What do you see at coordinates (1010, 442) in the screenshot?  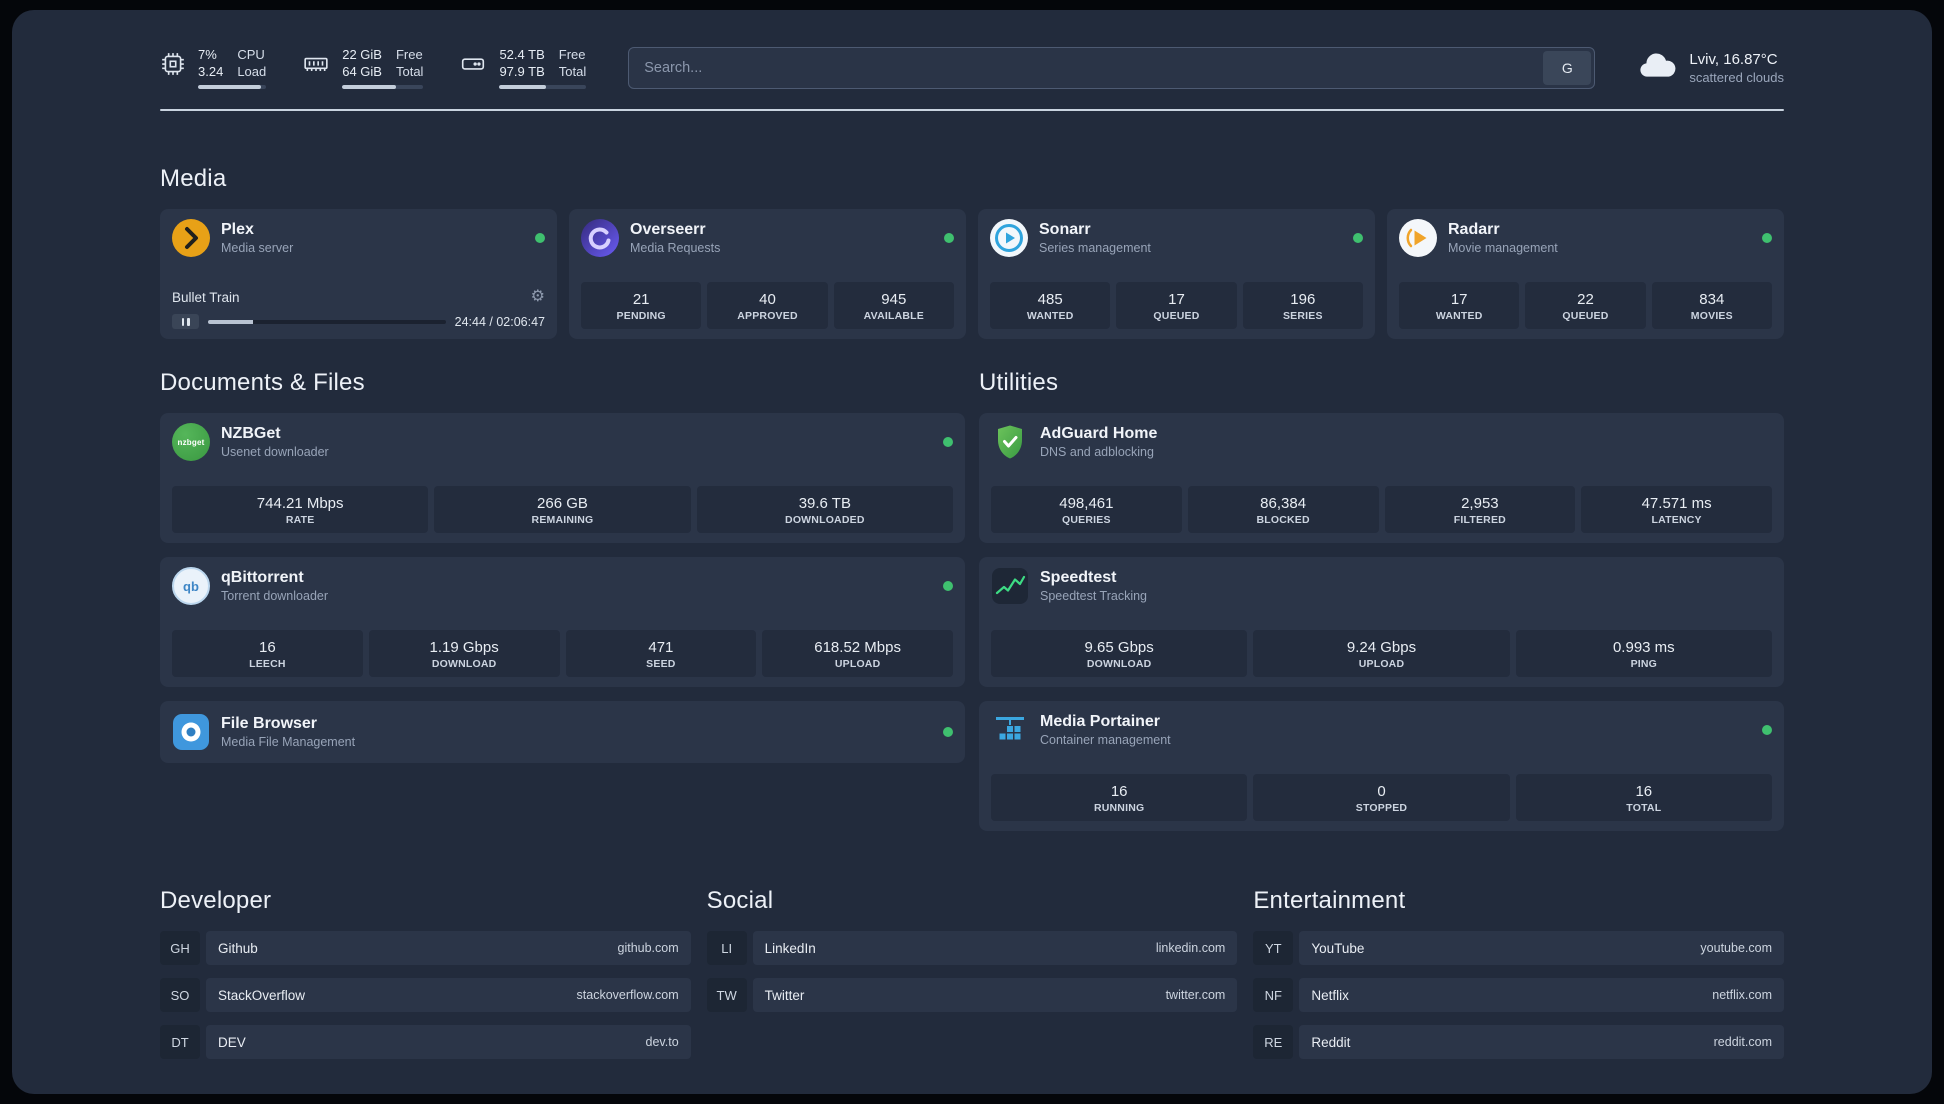 I see `adguard-icon` at bounding box center [1010, 442].